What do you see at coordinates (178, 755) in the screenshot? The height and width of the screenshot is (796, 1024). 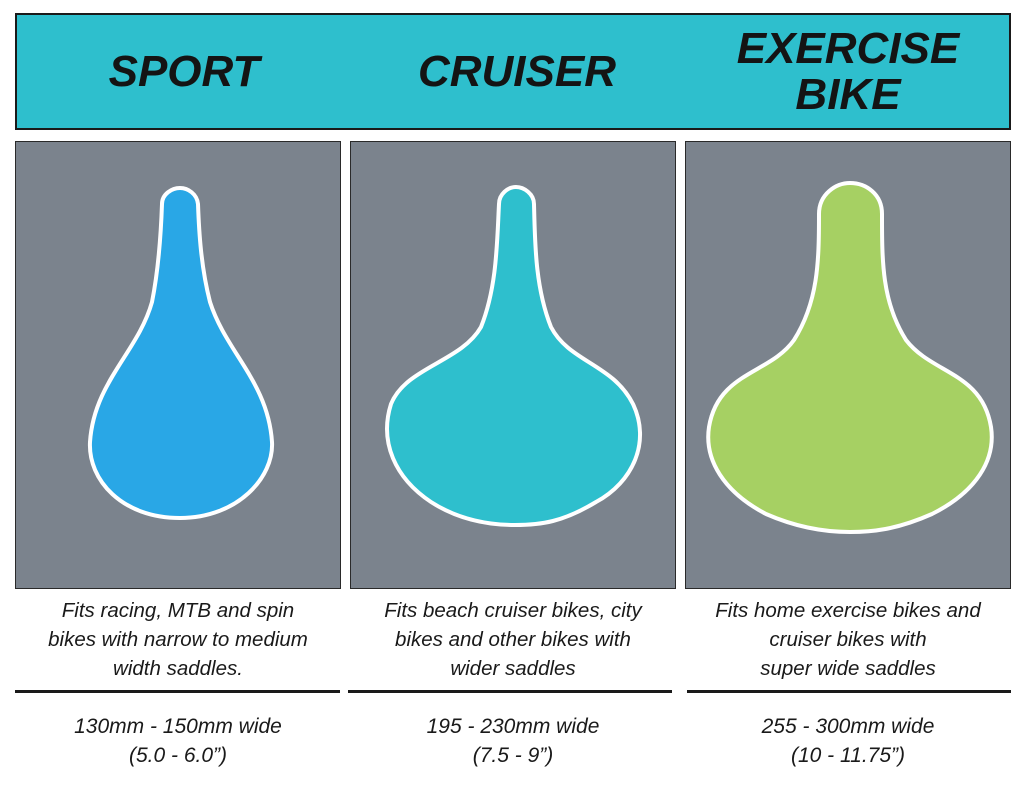 I see `width-inches-sport: (5.0 - 6.0”)` at bounding box center [178, 755].